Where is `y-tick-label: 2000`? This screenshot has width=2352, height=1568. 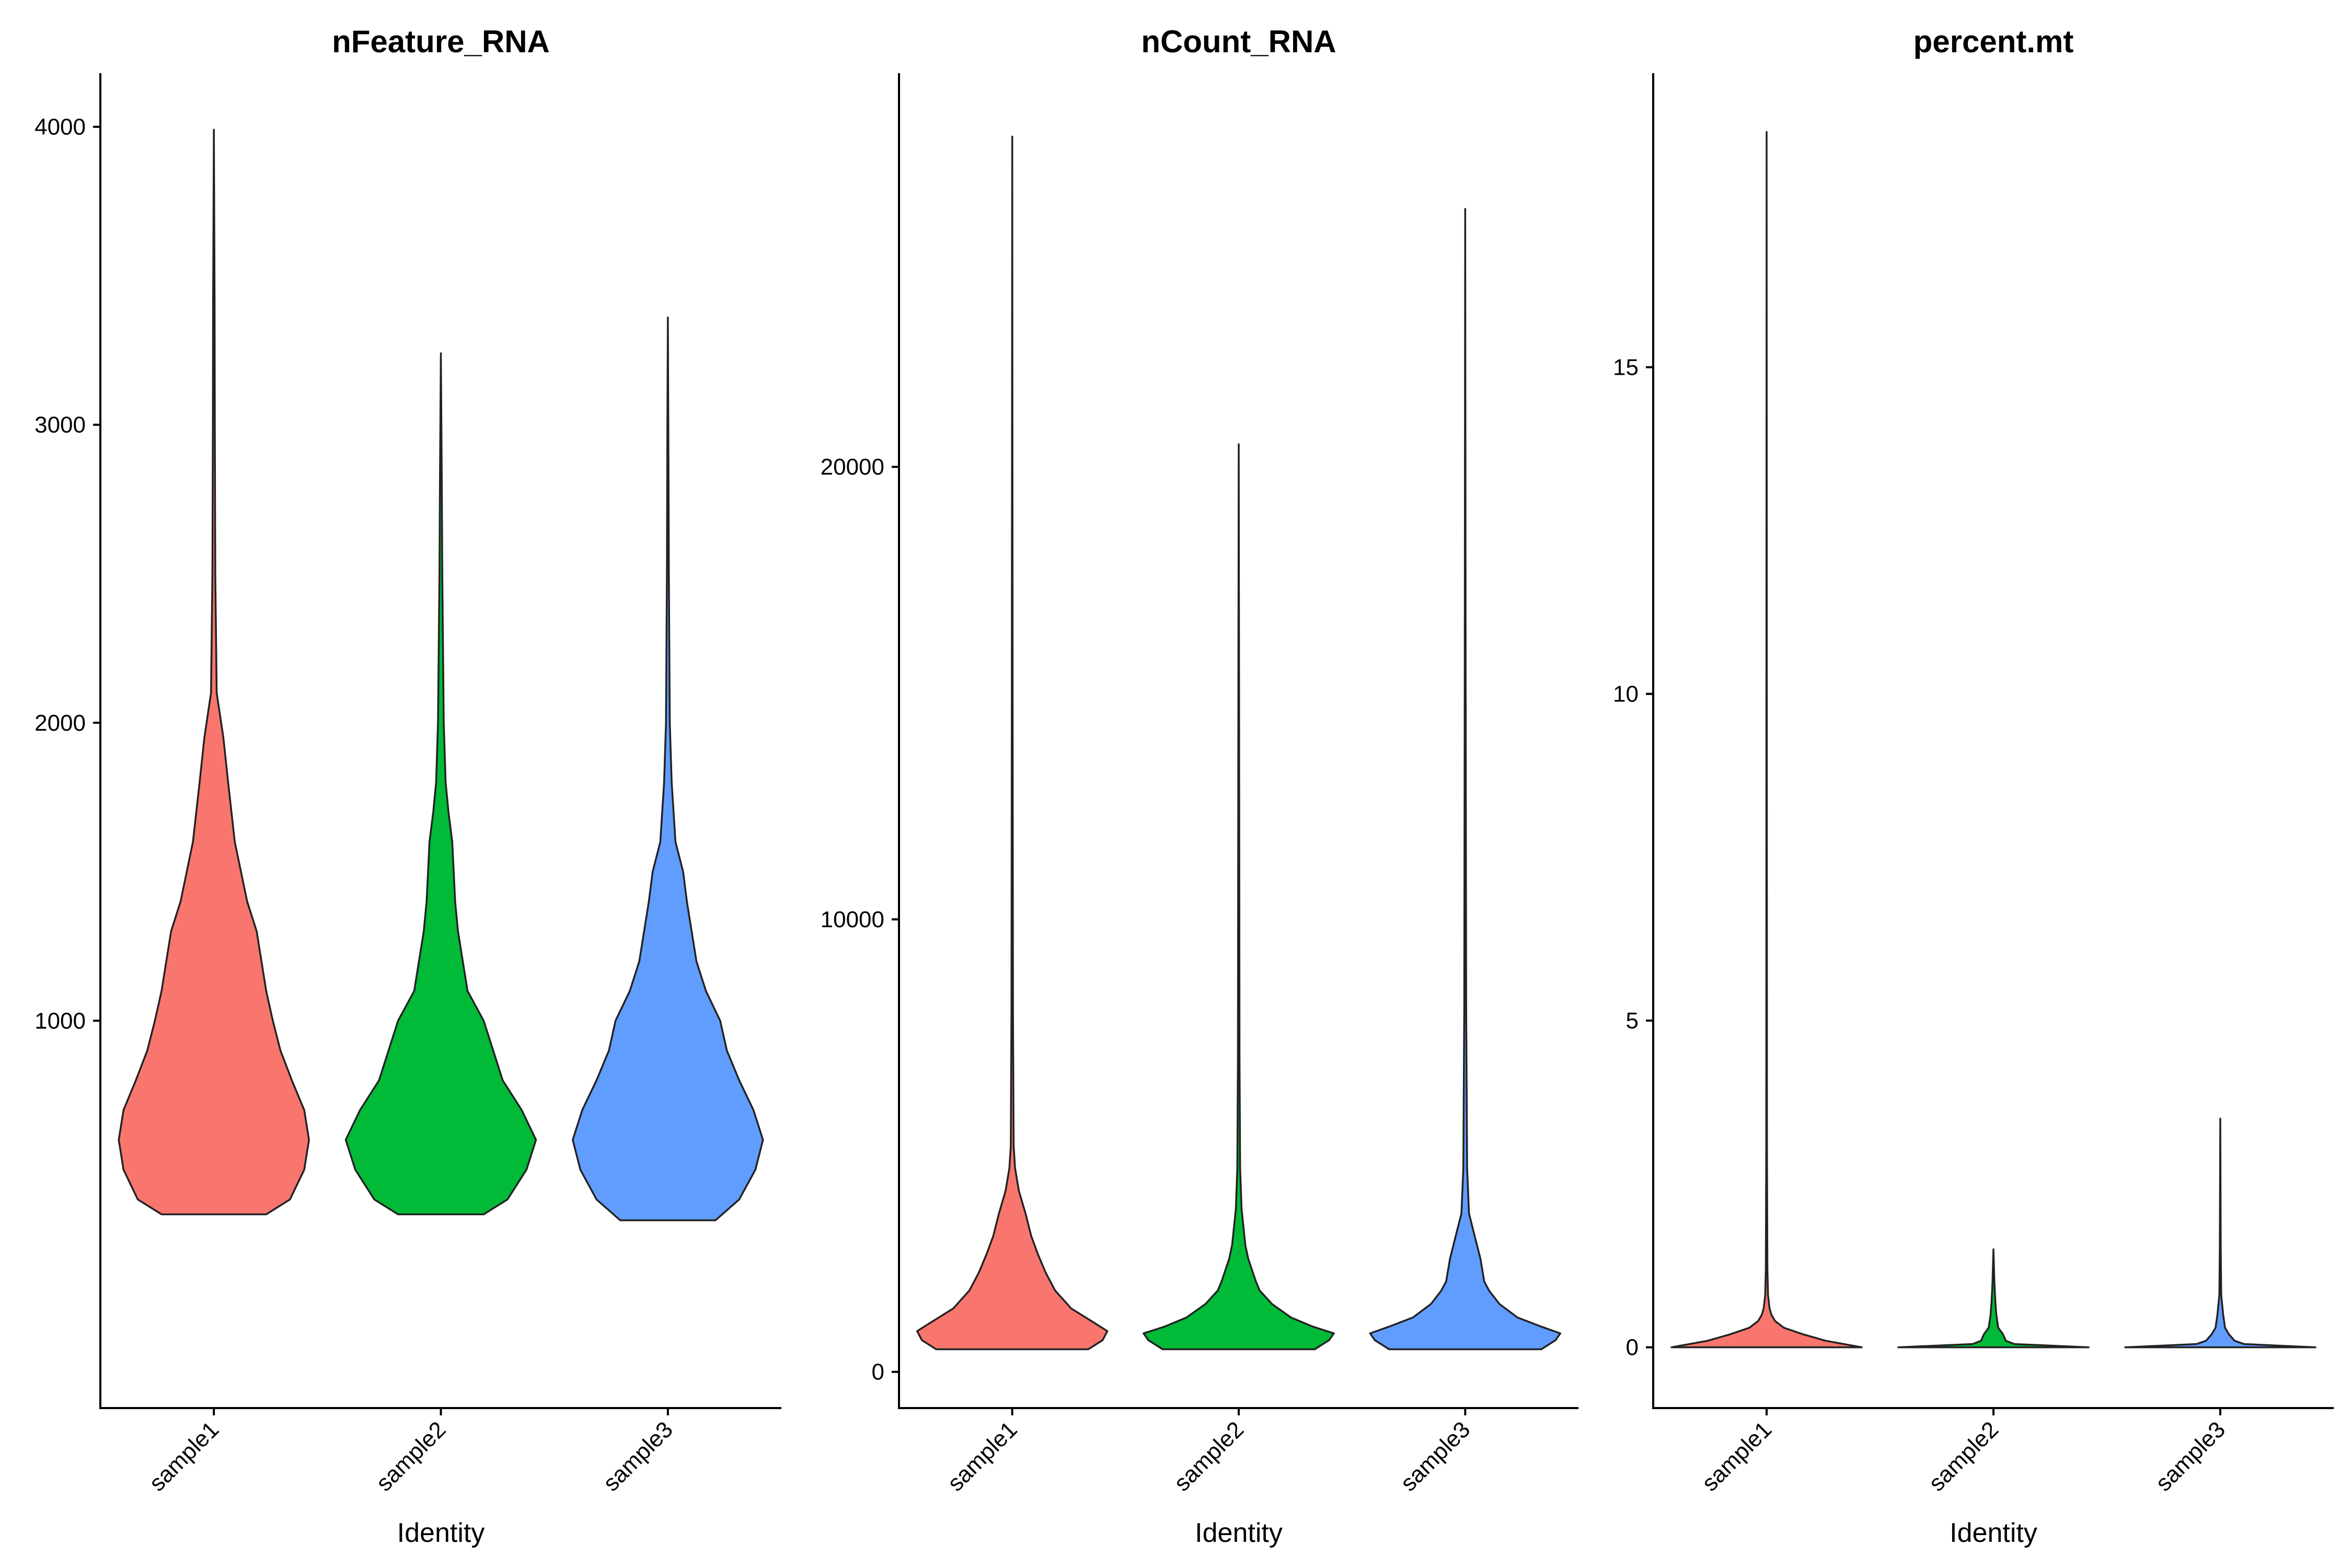
y-tick-label: 2000 is located at coordinates (60, 723).